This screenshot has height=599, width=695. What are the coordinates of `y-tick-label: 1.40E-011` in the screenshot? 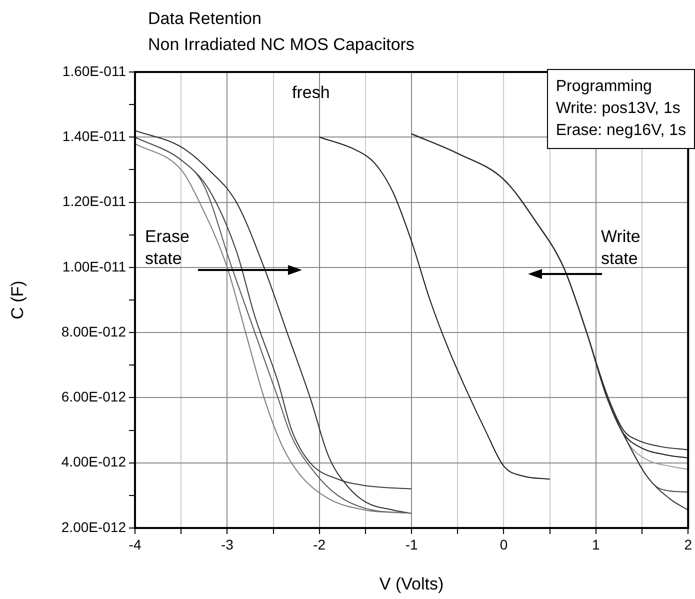 It's located at (94, 136).